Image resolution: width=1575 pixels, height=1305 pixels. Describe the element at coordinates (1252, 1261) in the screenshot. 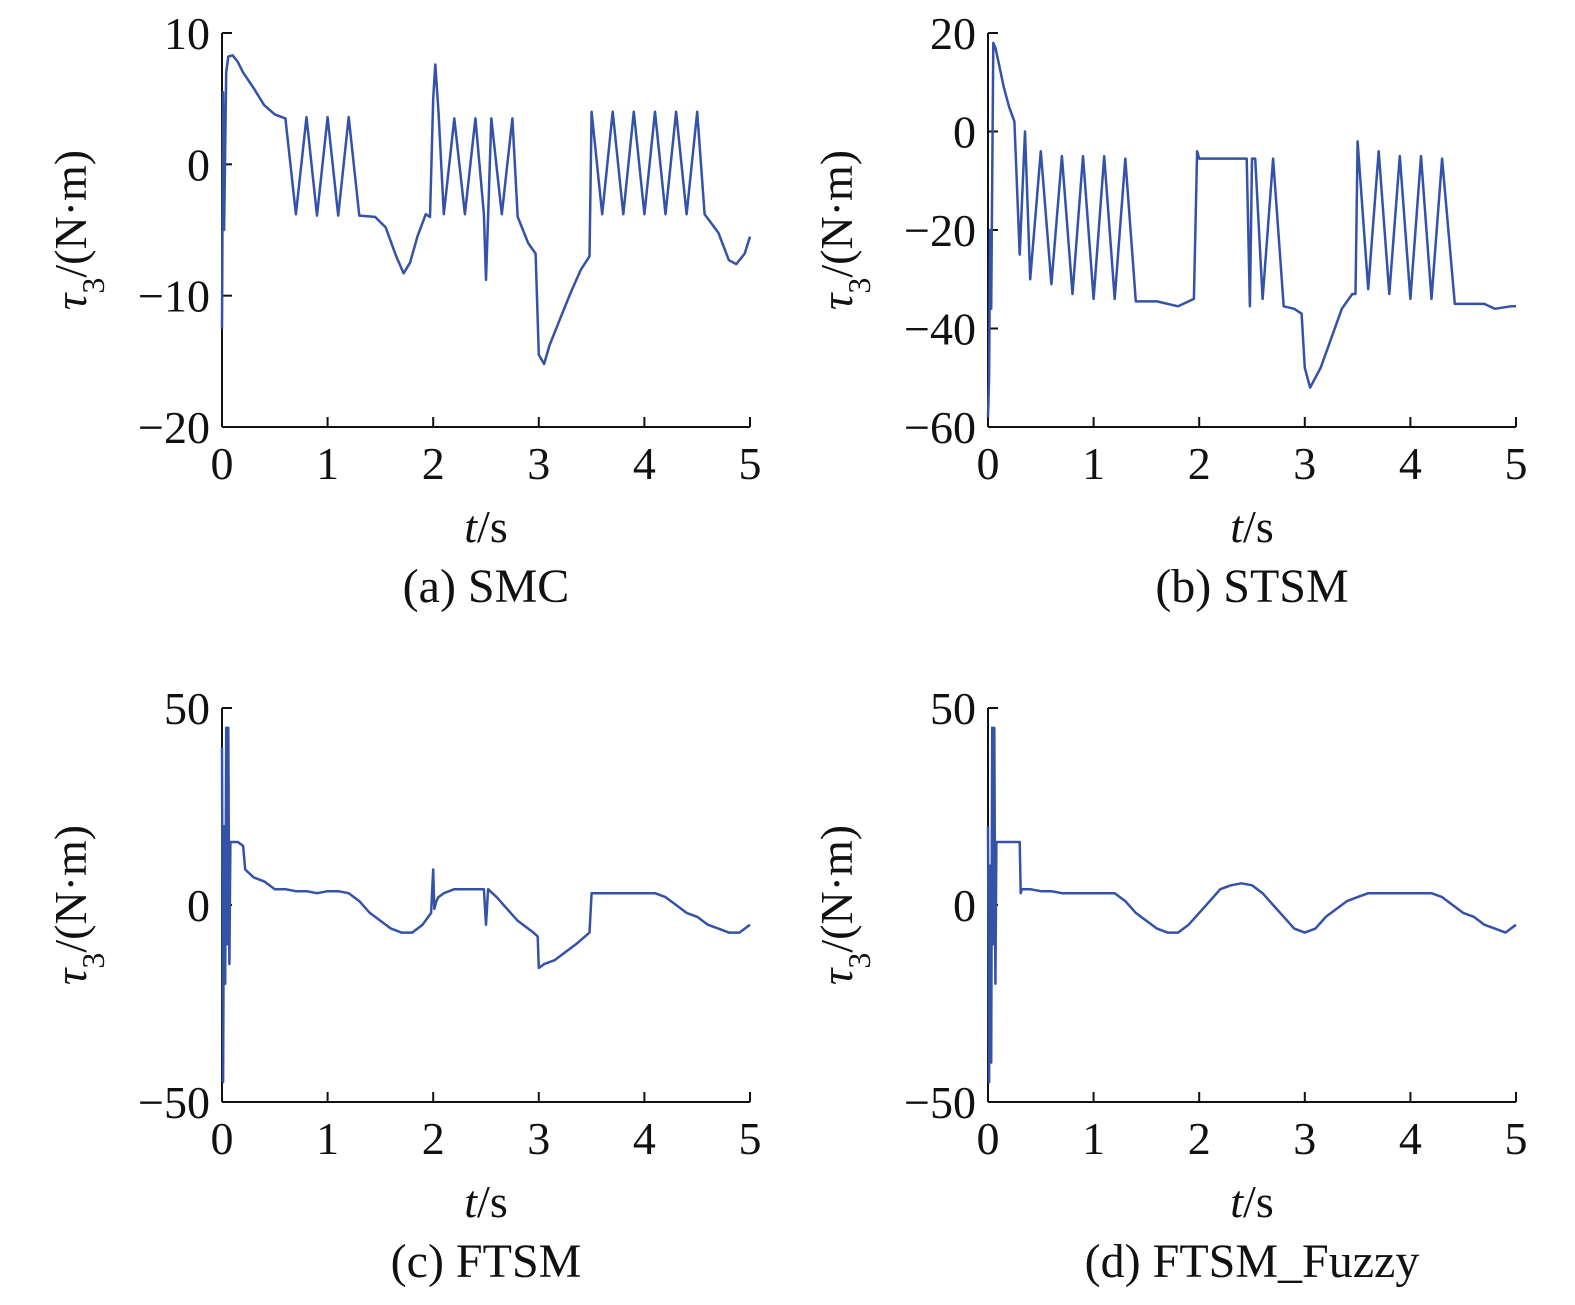

I see `panel-caption: (d) FTSM_Fuzzy` at that location.